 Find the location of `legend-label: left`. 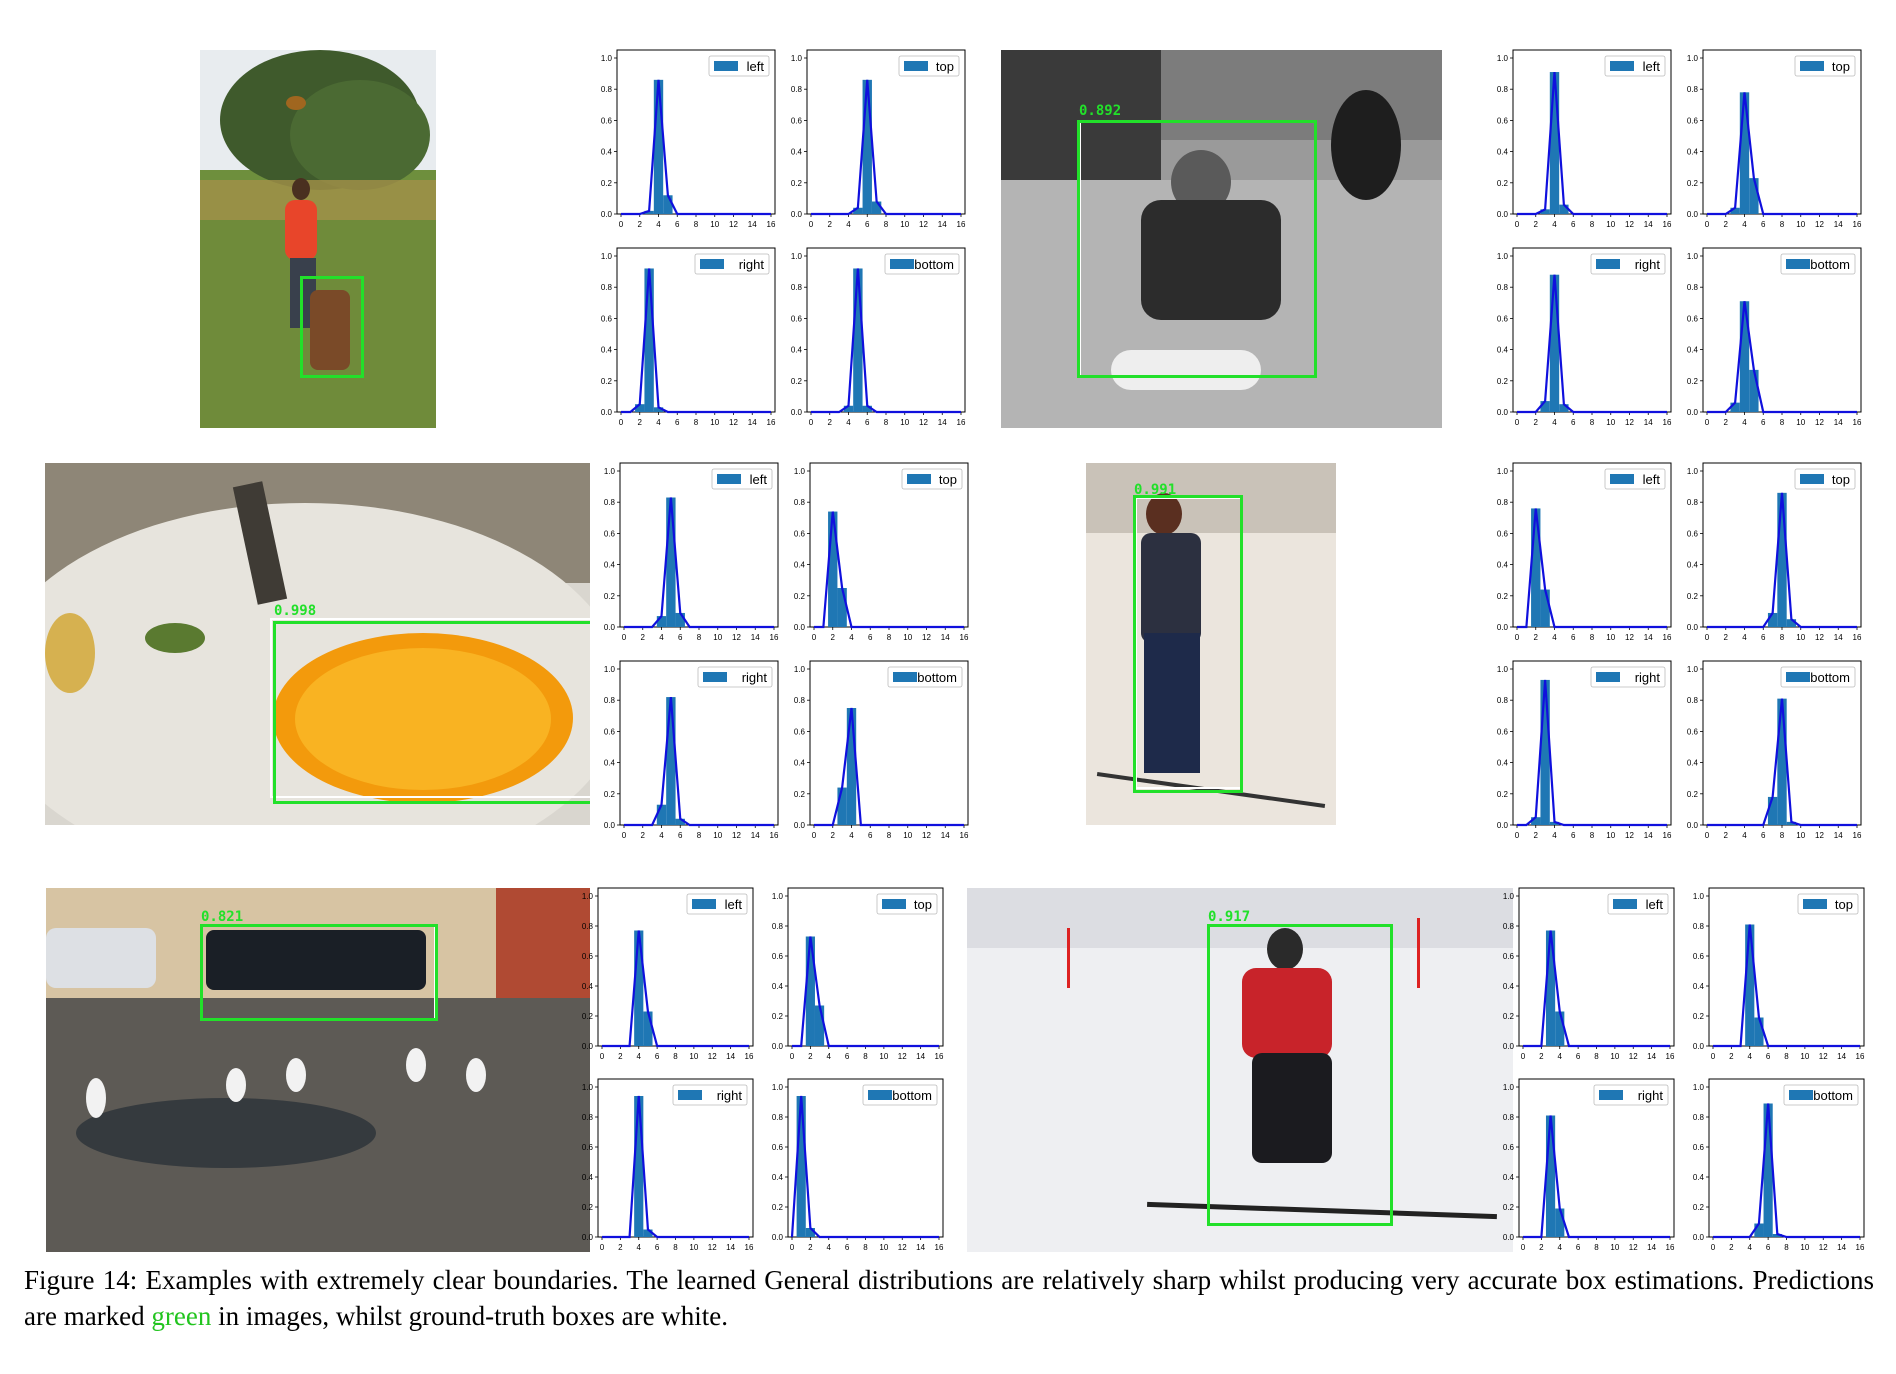

legend-label: left is located at coordinates (759, 479).